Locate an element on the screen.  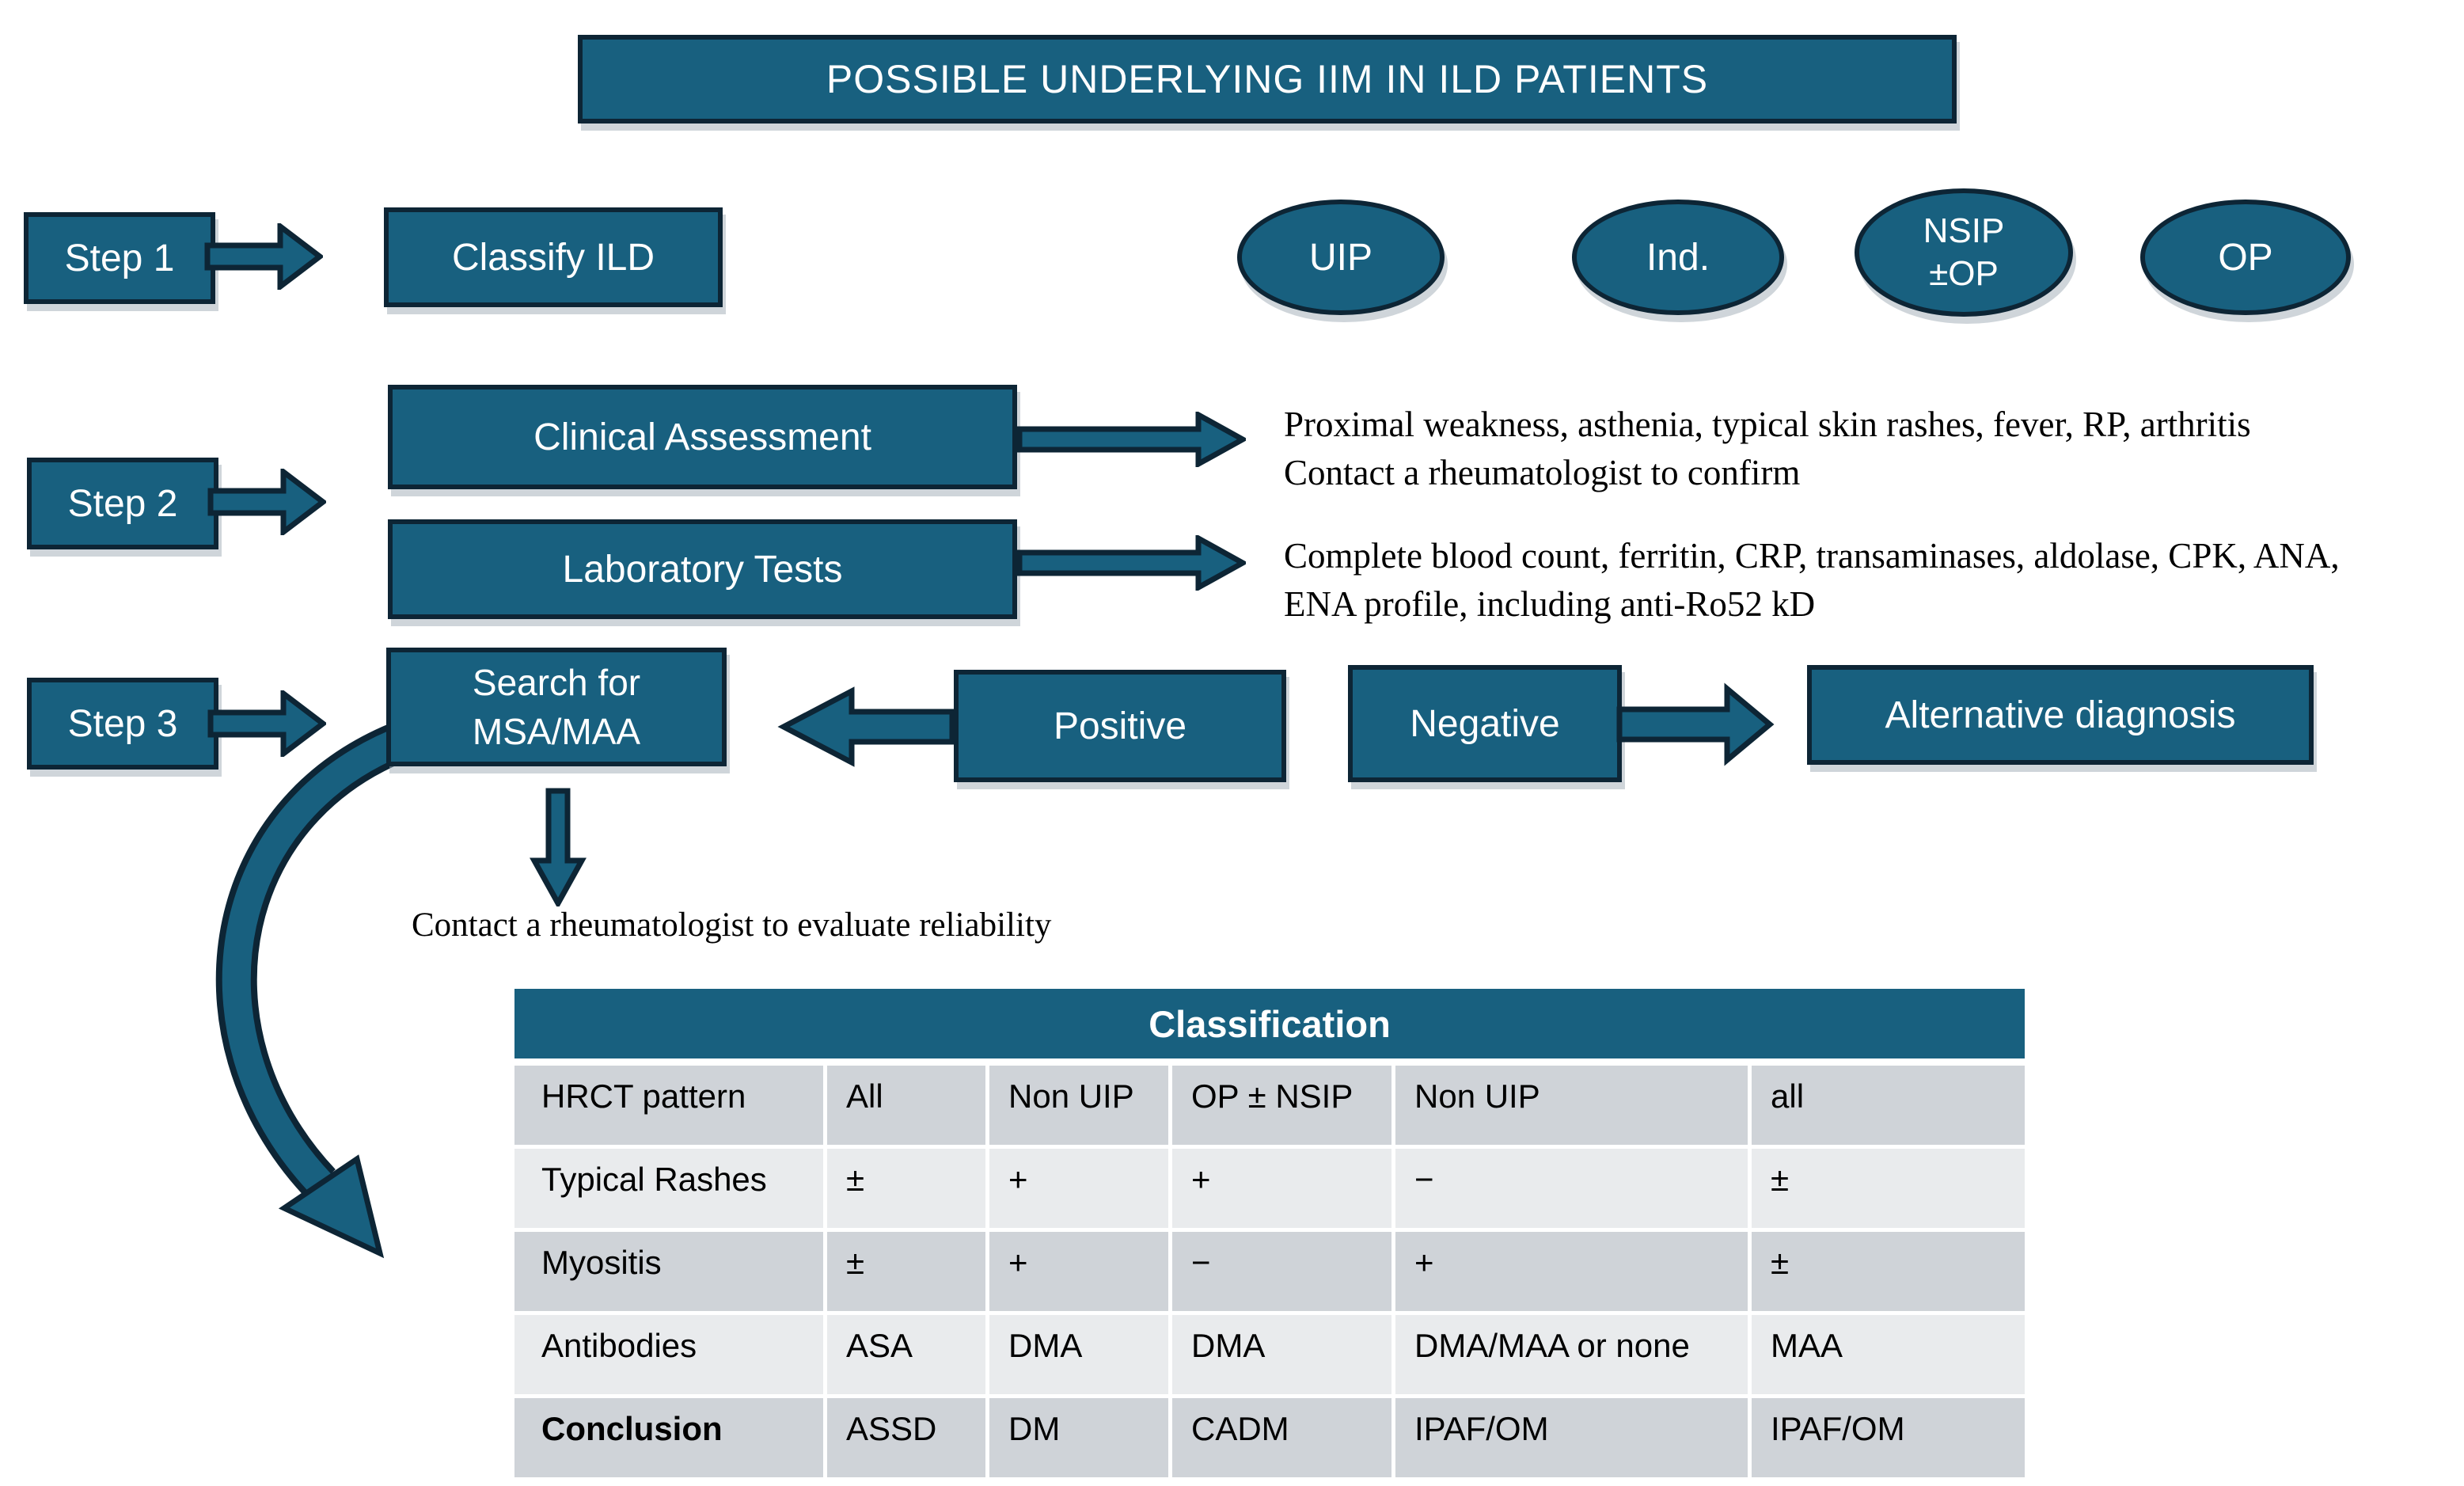
step2-label: Step 2 is located at coordinates (122, 504).